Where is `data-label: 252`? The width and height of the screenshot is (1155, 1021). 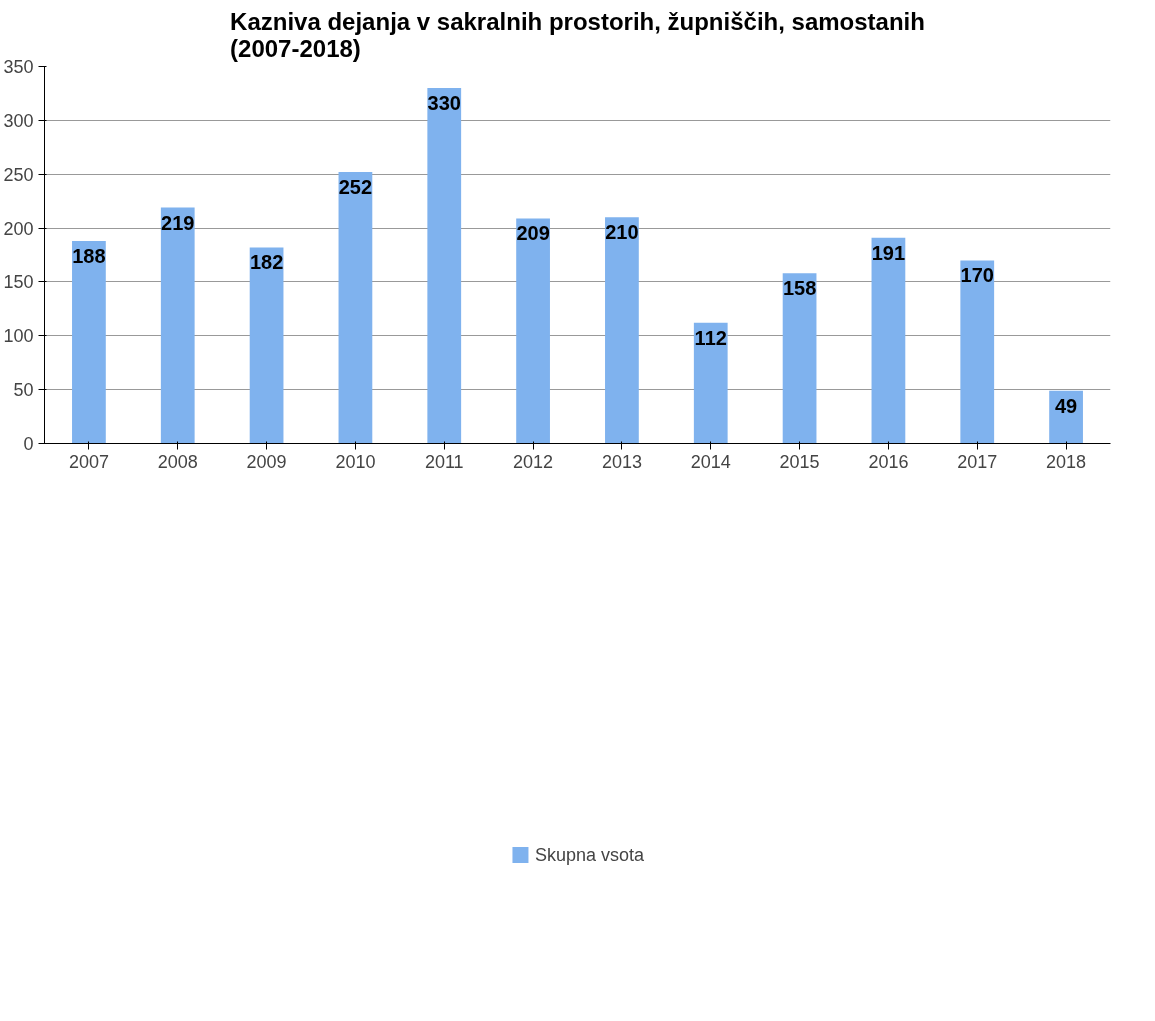
data-label: 252 is located at coordinates (355, 187).